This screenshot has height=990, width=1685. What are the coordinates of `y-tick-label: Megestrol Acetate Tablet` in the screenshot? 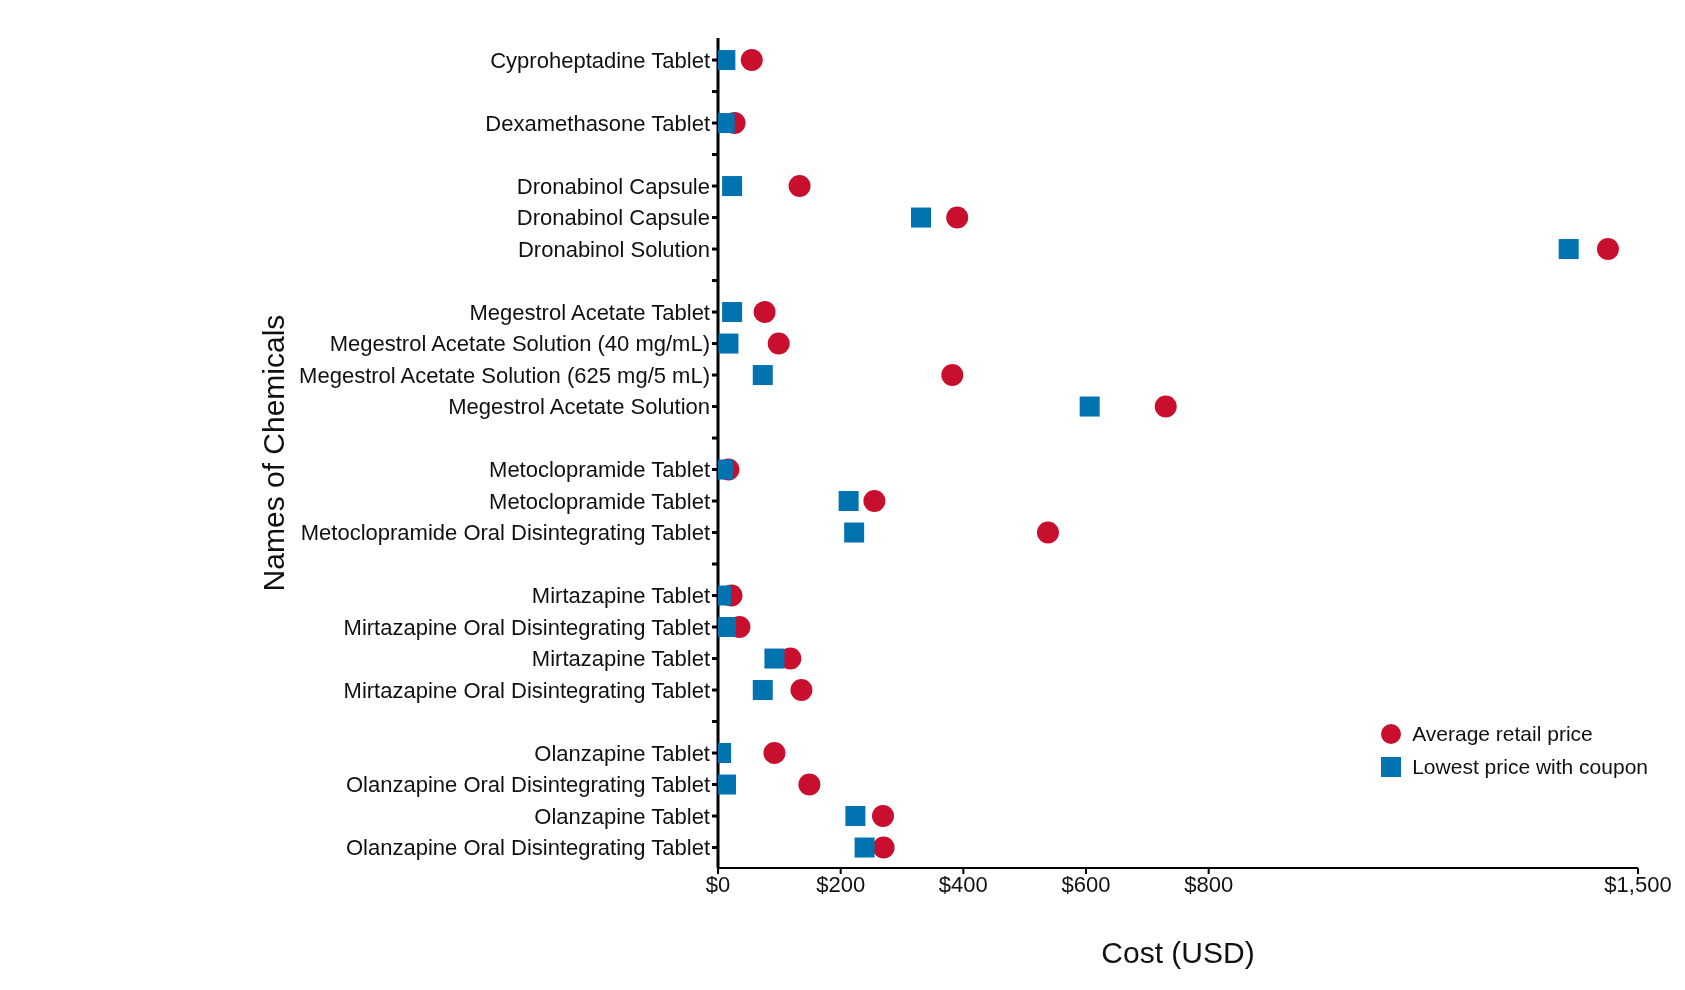 It's located at (589, 312).